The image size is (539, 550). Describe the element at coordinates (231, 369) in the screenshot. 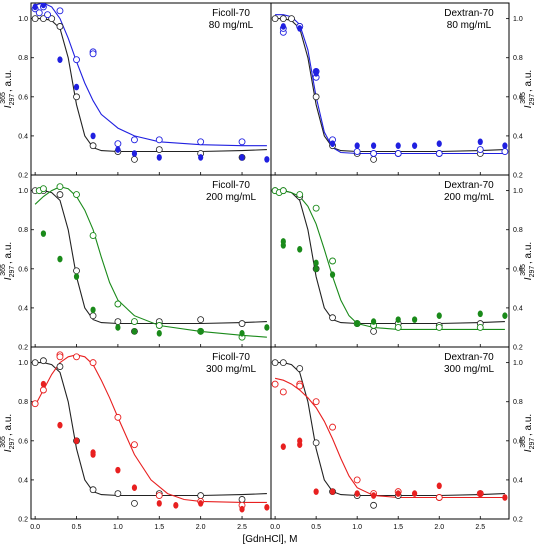

I see `panel-title-line2: 300 mg/mL` at that location.